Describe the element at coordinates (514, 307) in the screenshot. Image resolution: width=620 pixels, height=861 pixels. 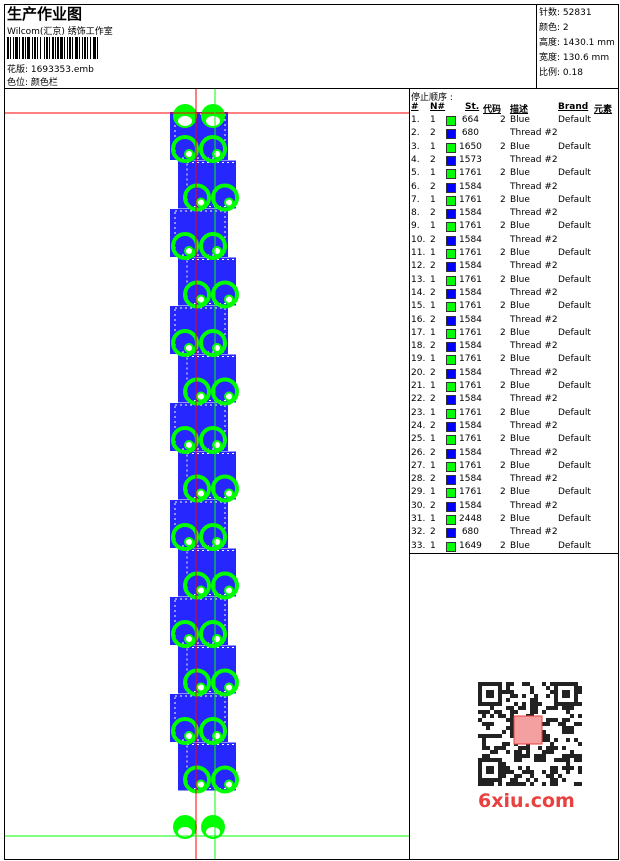
I see `table-row: 15. 1 1761 2 Blue Default` at that location.